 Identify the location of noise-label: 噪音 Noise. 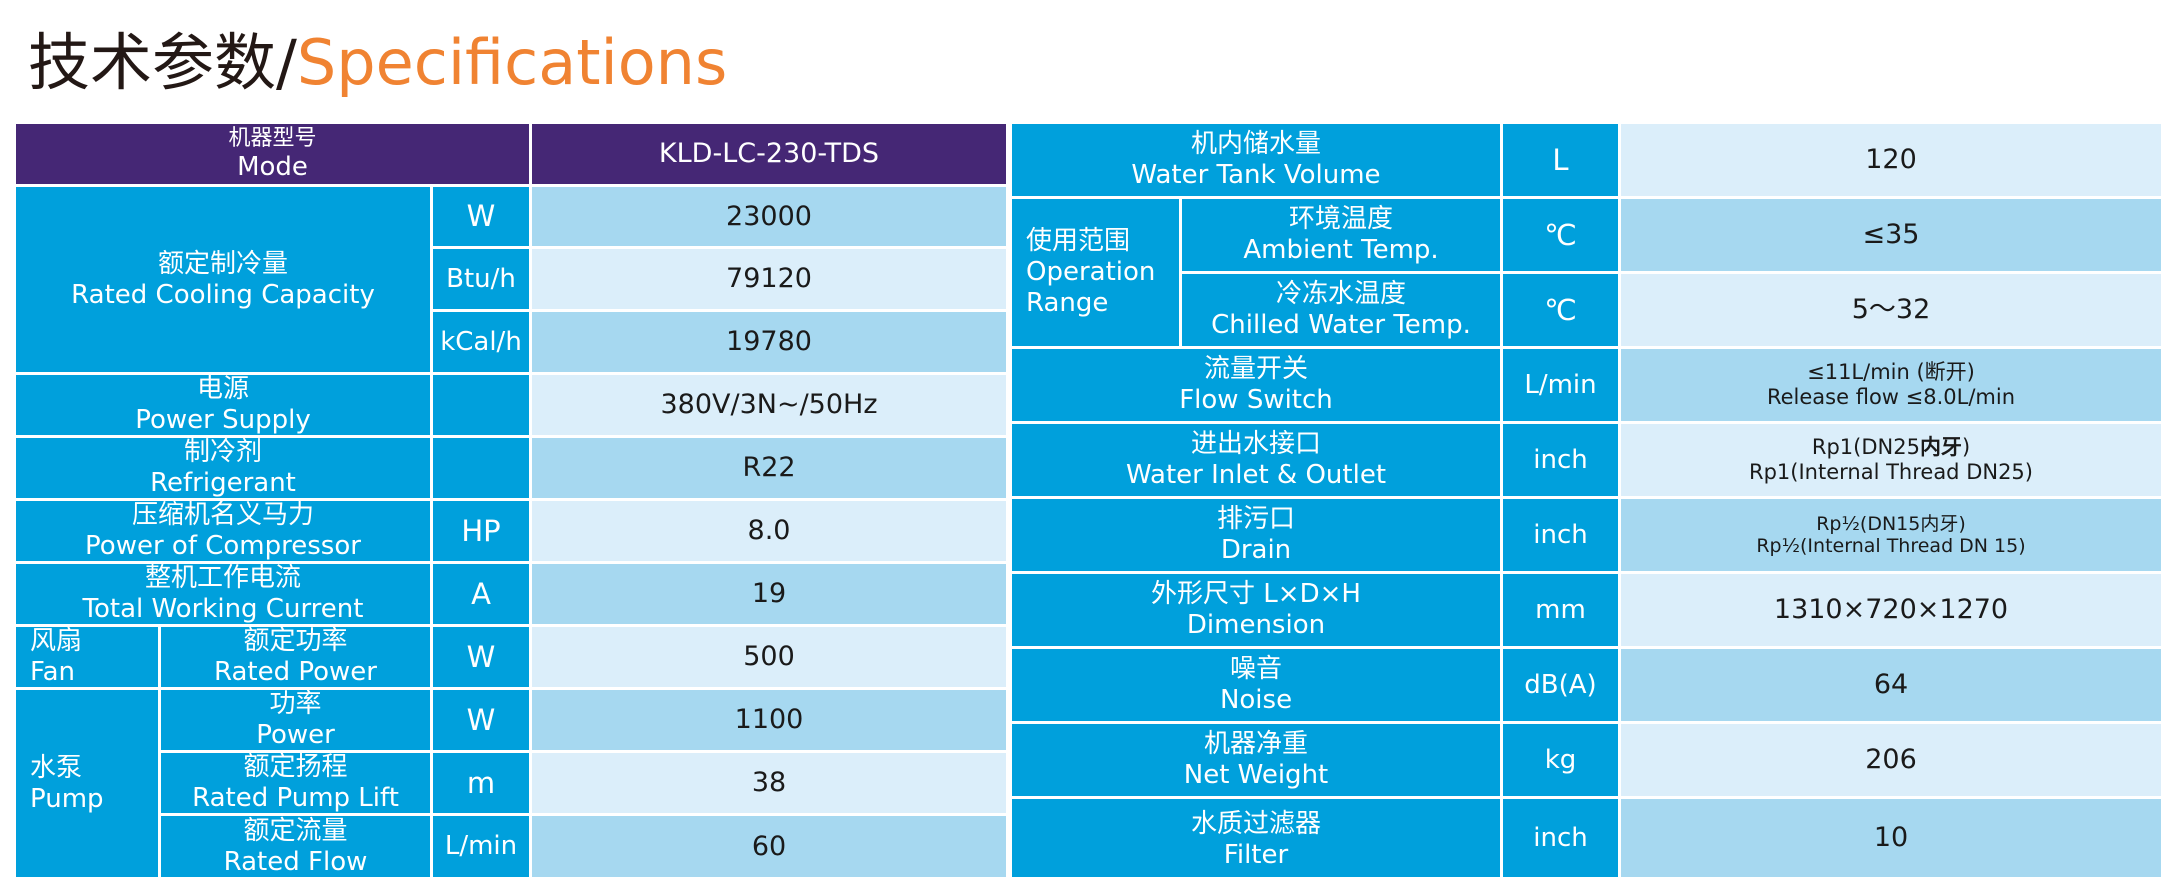
(1257, 686).